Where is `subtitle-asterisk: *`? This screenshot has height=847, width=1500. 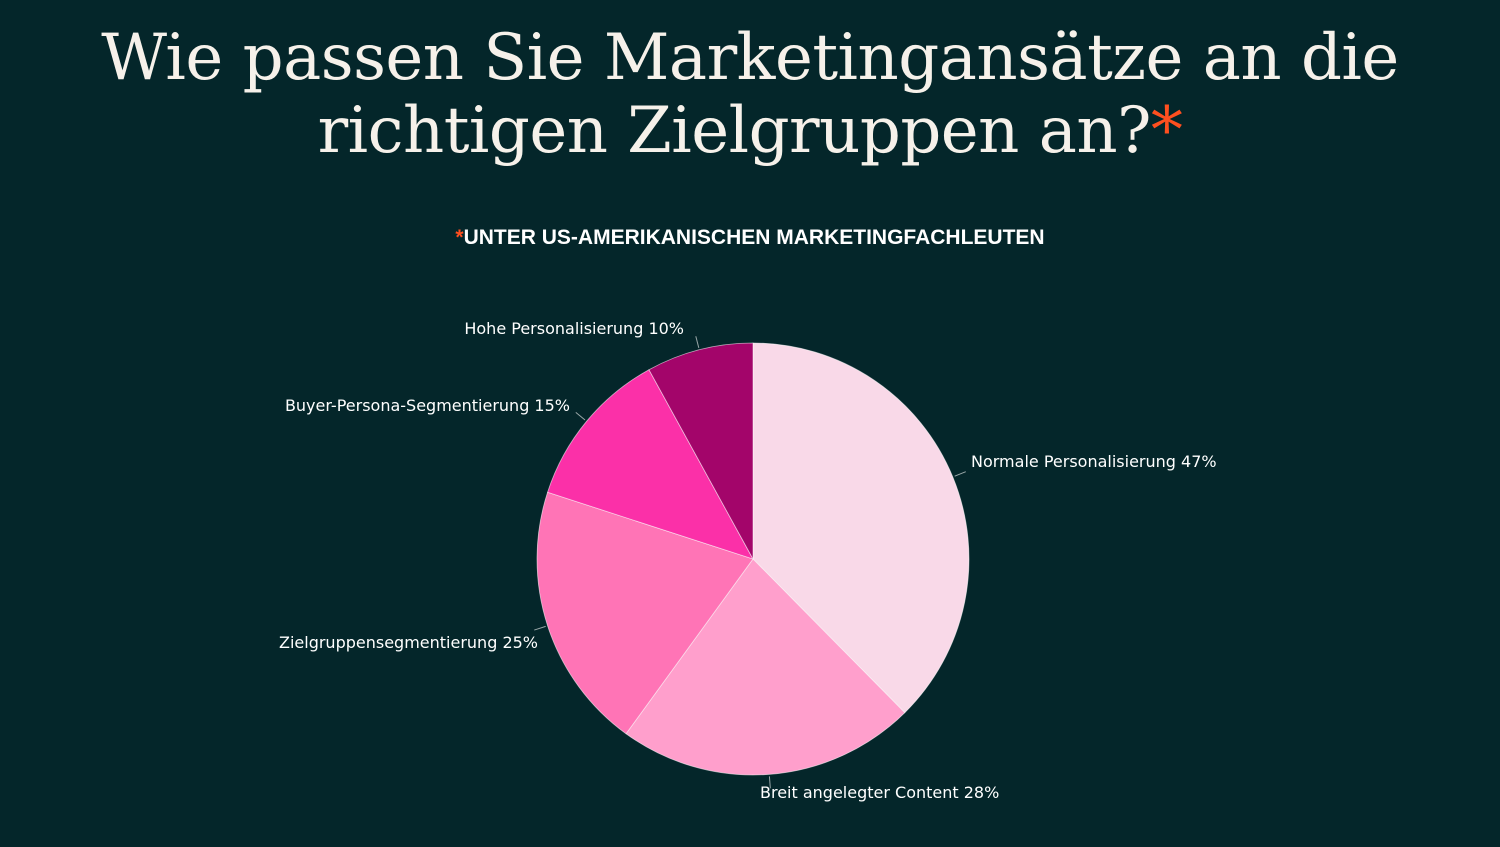
subtitle-asterisk: * is located at coordinates (459, 237).